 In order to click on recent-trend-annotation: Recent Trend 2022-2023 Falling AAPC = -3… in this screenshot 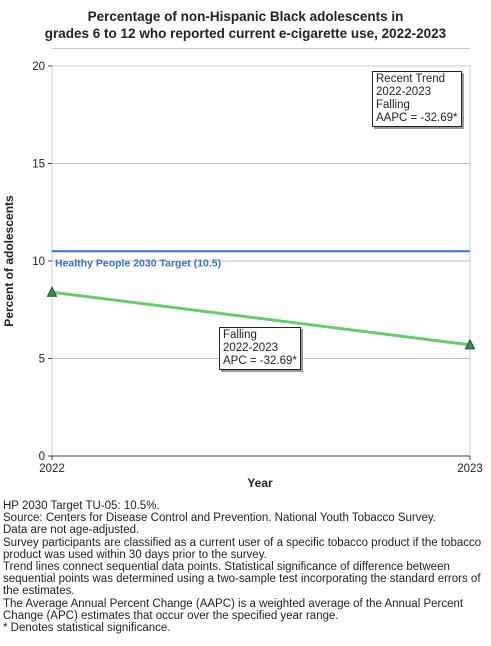, I will do `click(417, 99)`.